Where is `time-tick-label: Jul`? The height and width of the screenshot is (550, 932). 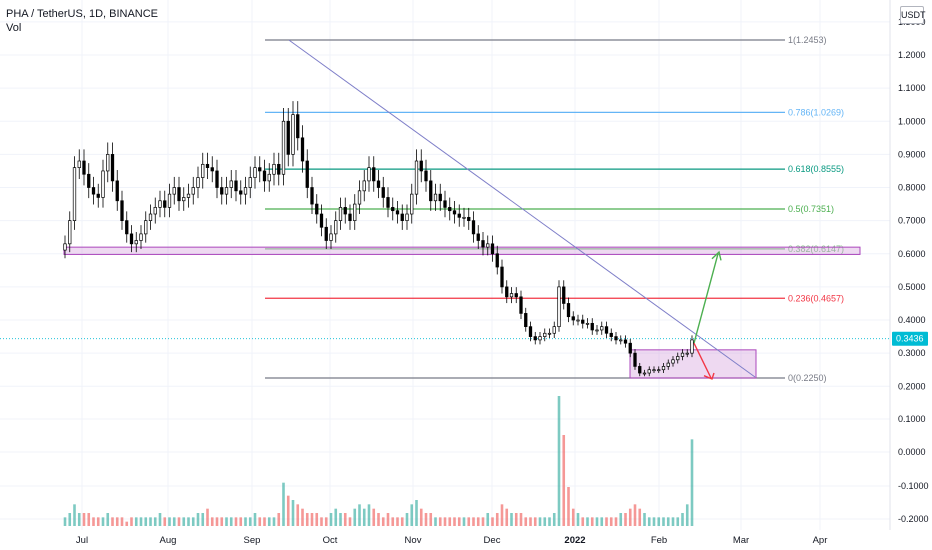 time-tick-label: Jul is located at coordinates (82, 540).